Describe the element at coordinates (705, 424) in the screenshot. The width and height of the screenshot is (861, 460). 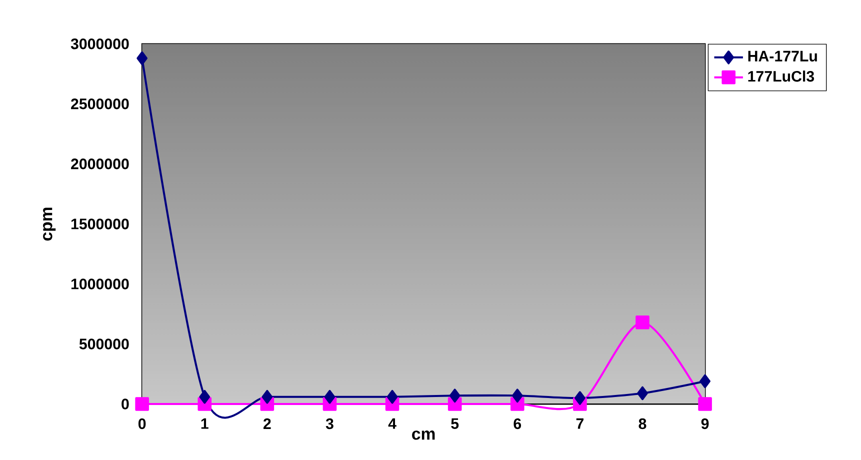
I see `x-tick-label: 9` at that location.